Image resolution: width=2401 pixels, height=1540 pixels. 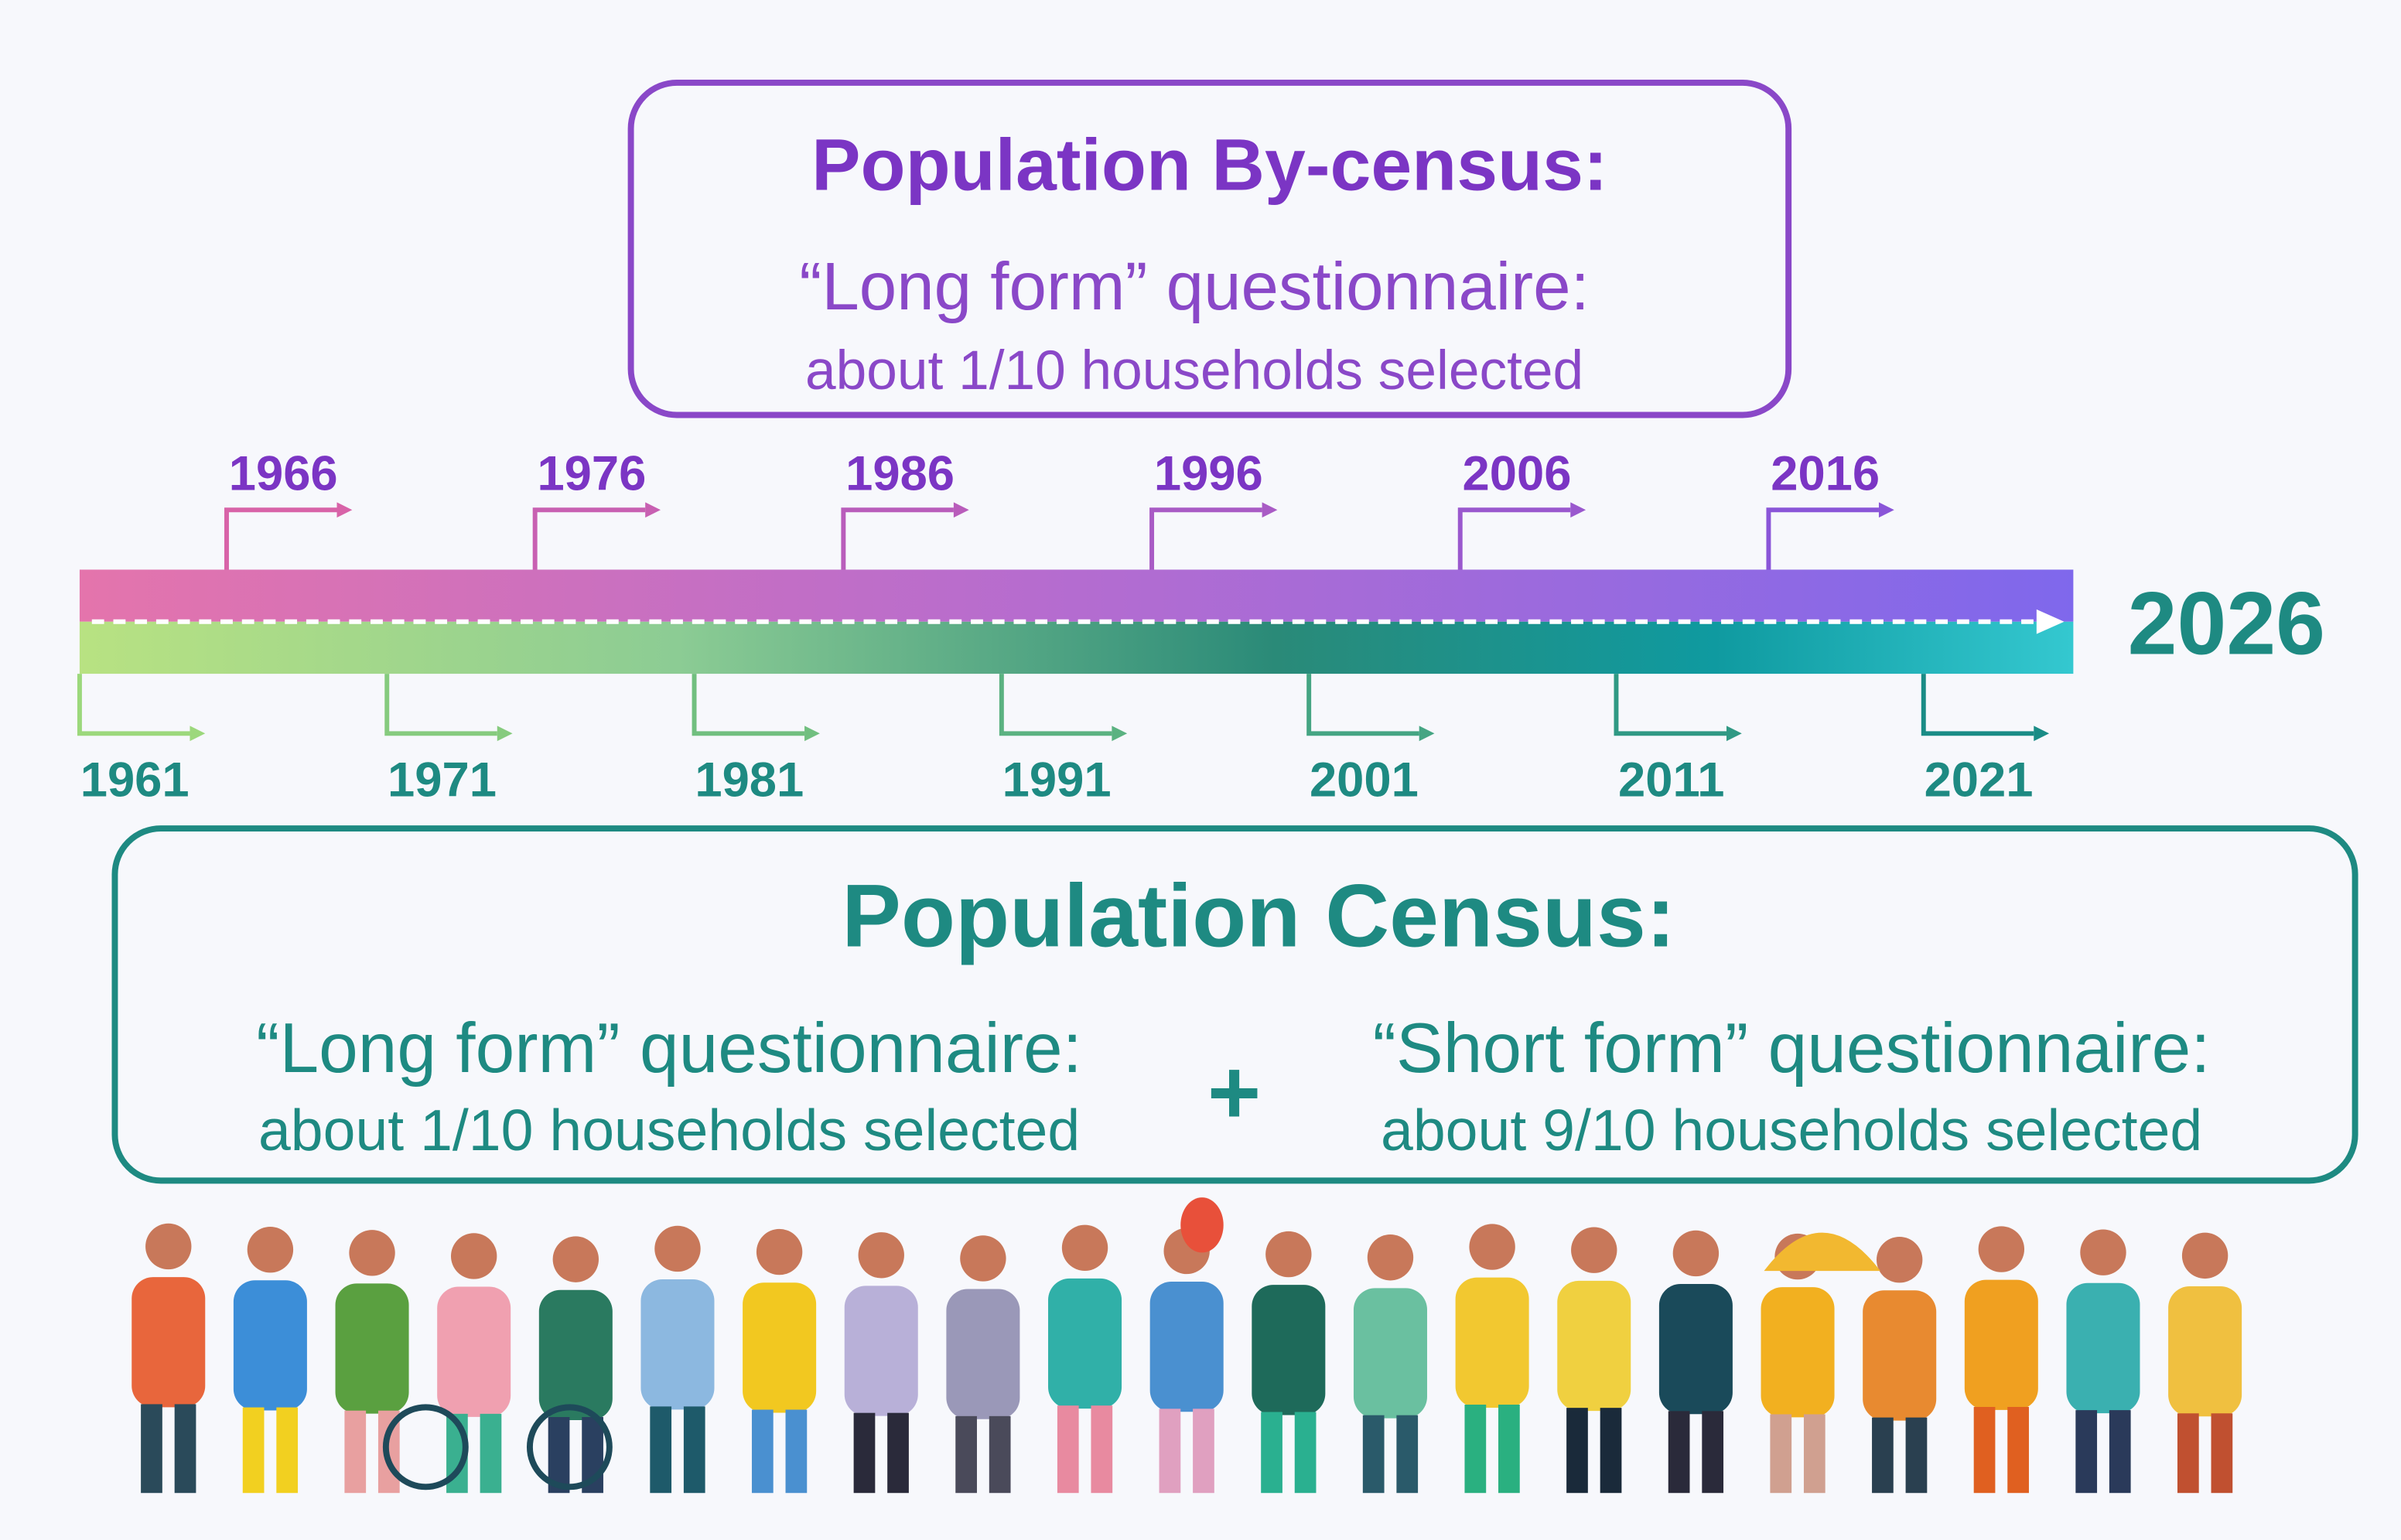 What do you see at coordinates (669, 1048) in the screenshot?
I see `census-left-line1: “Long form” questionnaire:` at bounding box center [669, 1048].